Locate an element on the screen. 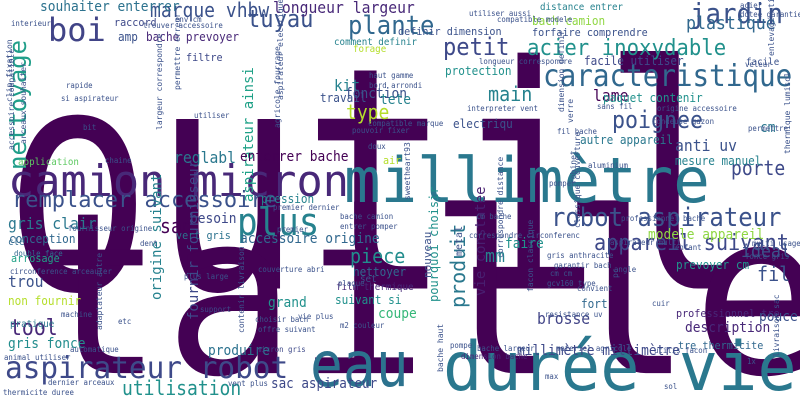  word: fournisseur origine is located at coordinates (110, 228).